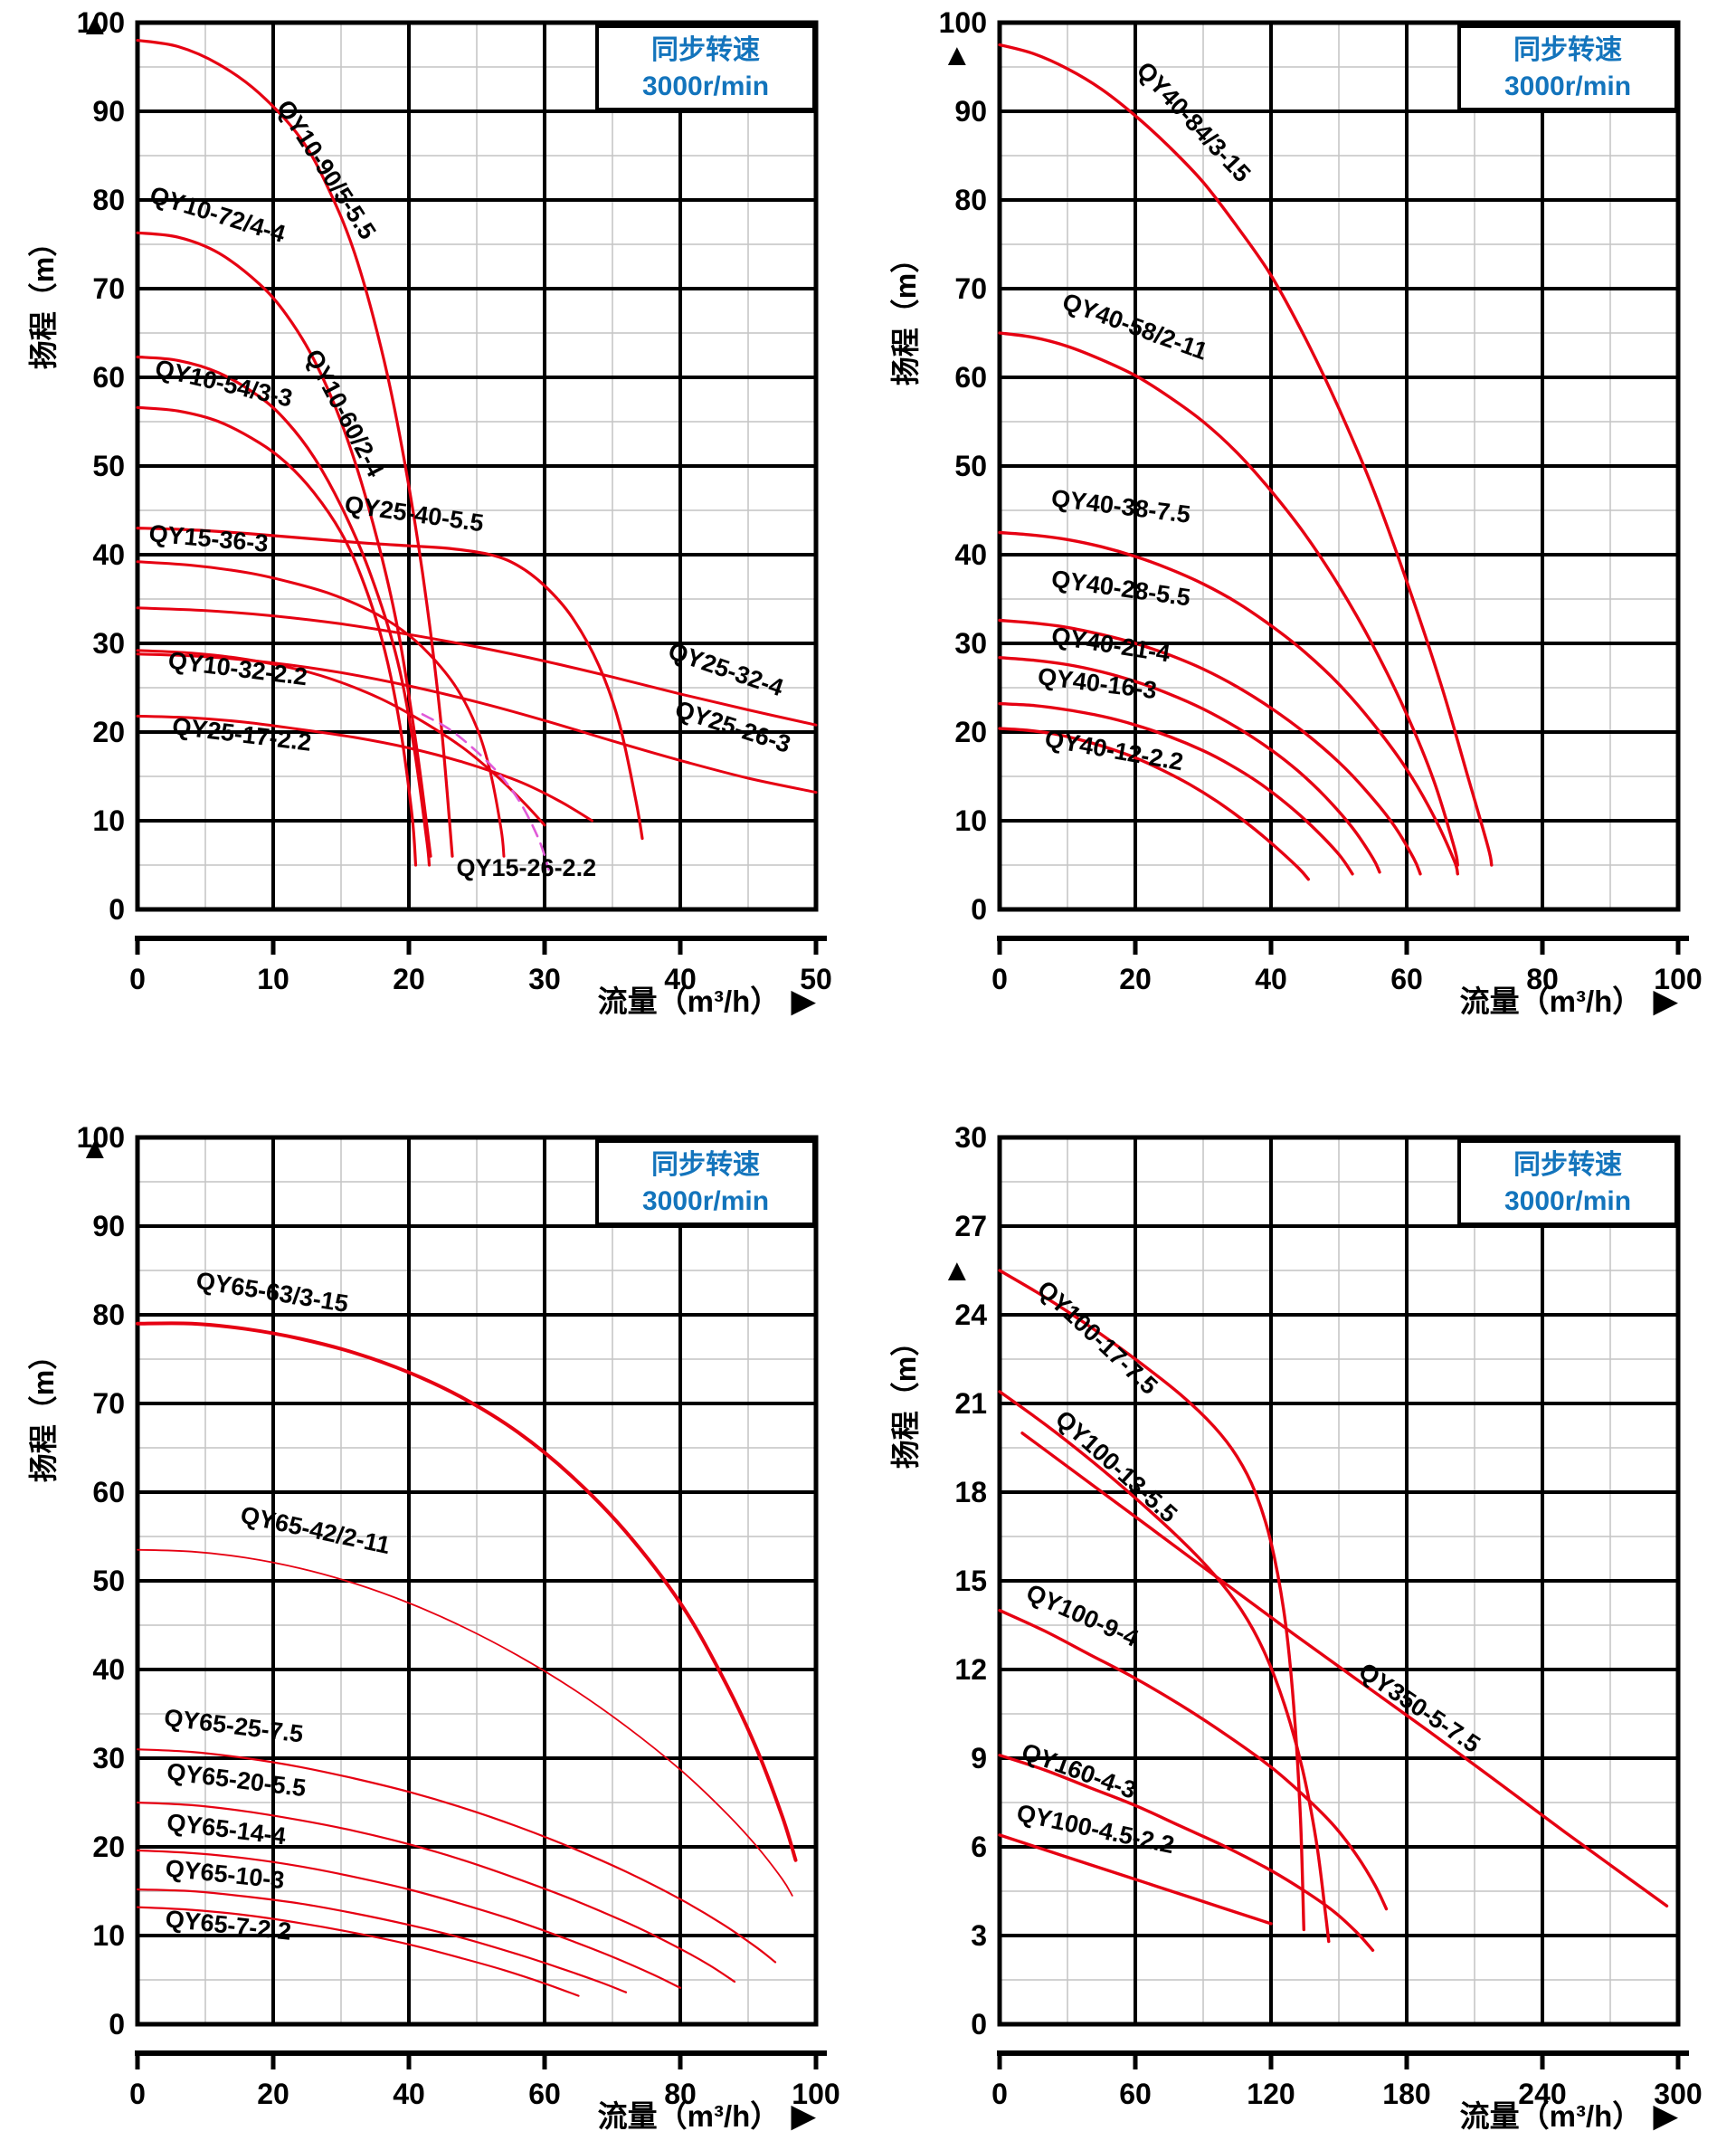  I want to click on x-tick-label: 30, so click(544, 979).